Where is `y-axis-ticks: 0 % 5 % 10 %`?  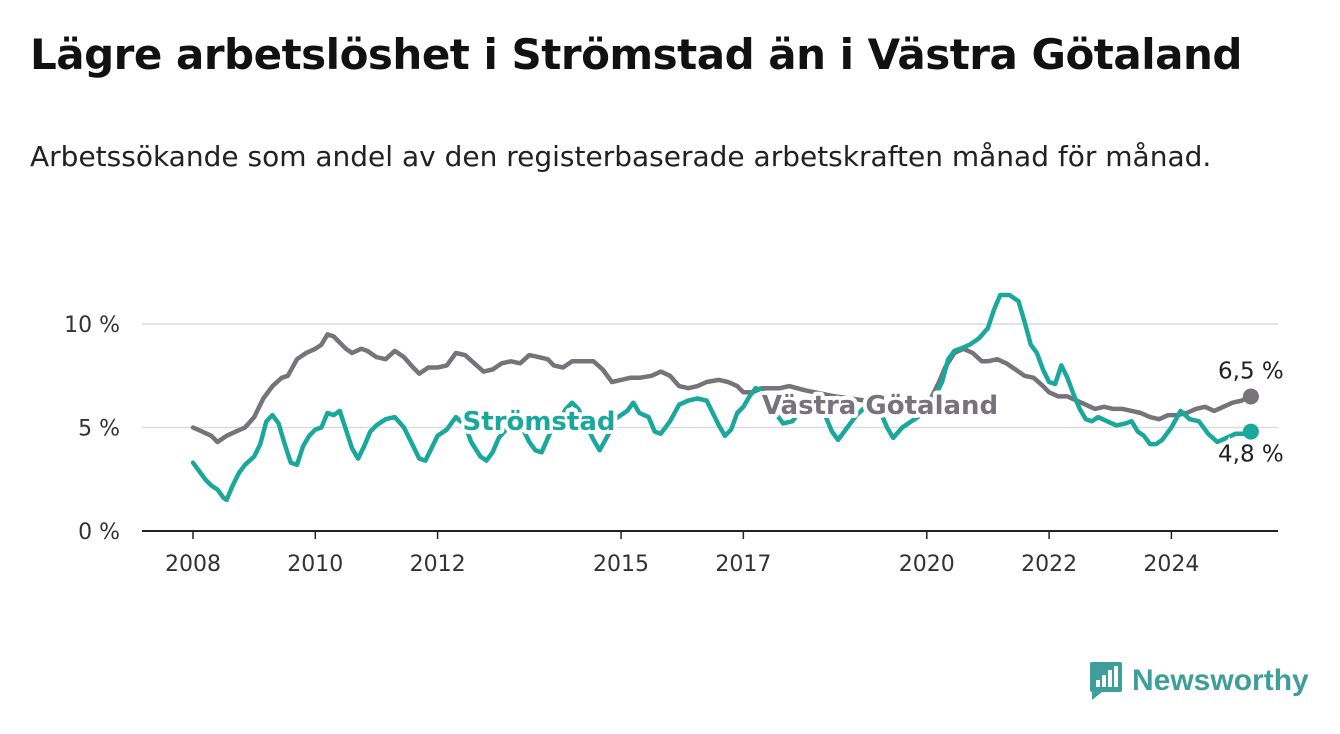 y-axis-ticks: 0 % 5 % 10 % is located at coordinates (92, 429).